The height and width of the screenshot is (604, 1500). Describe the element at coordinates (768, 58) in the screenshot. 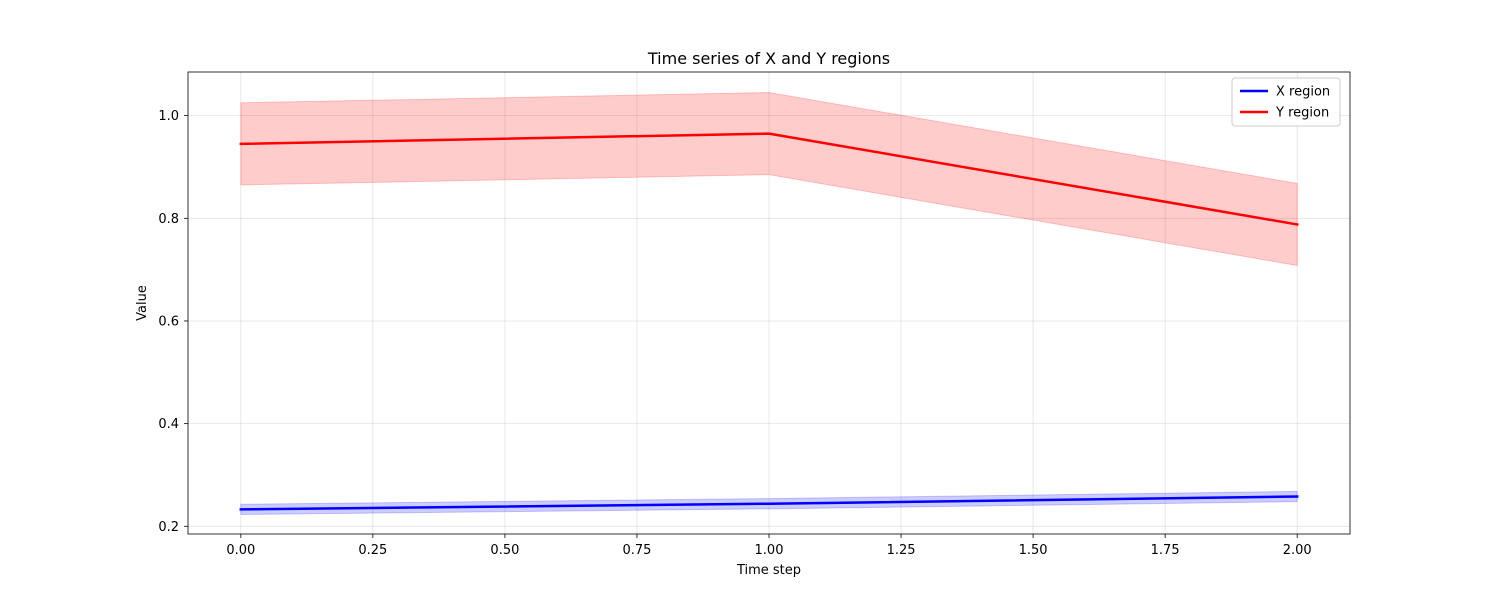

I see `chart-title: Time series of X and Y regions` at that location.